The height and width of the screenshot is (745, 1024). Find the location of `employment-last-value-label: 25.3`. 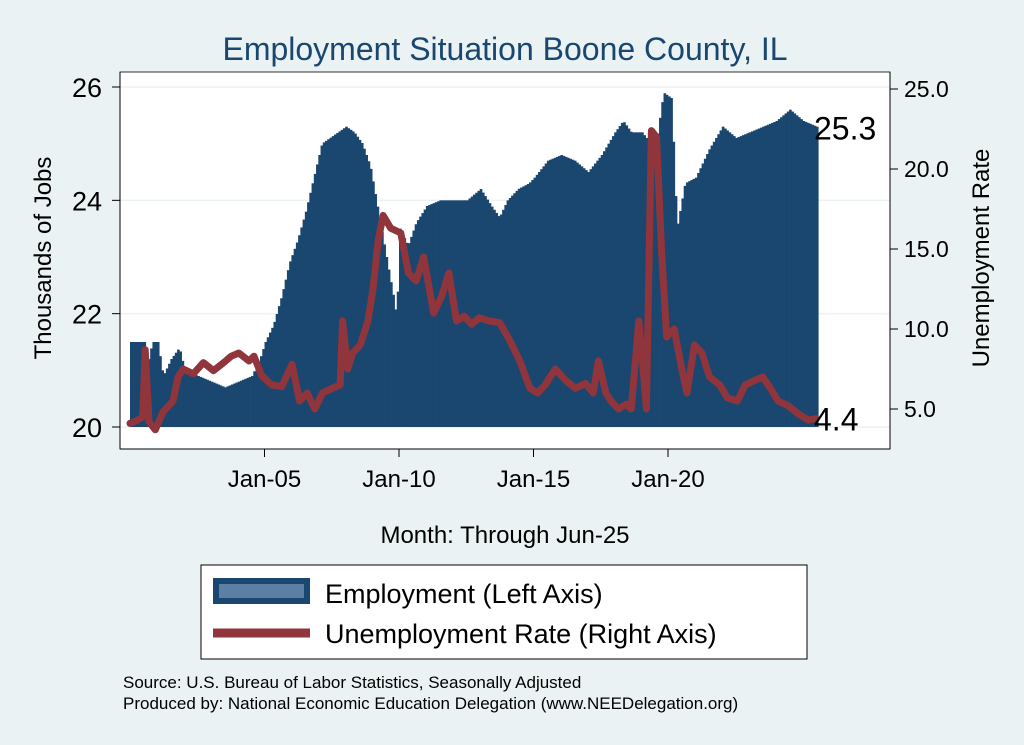

employment-last-value-label: 25.3 is located at coordinates (845, 128).